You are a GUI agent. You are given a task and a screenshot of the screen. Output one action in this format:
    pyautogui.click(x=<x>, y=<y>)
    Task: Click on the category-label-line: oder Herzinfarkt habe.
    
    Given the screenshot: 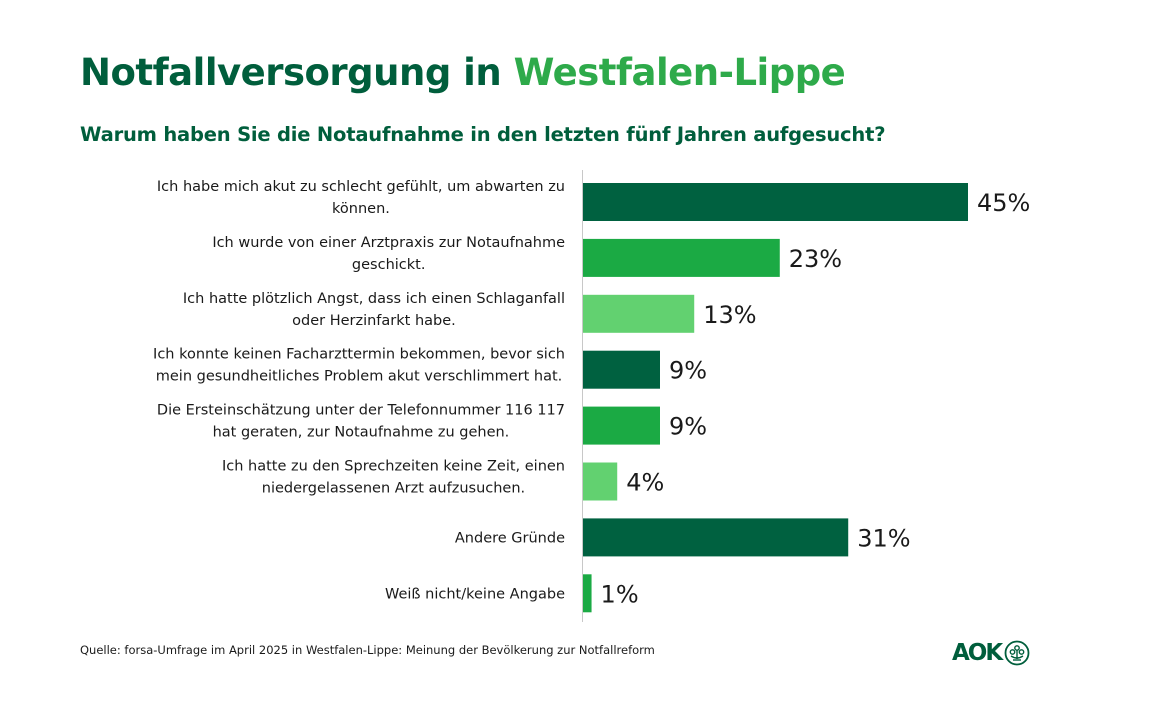 What is the action you would take?
    pyautogui.click(x=374, y=321)
    